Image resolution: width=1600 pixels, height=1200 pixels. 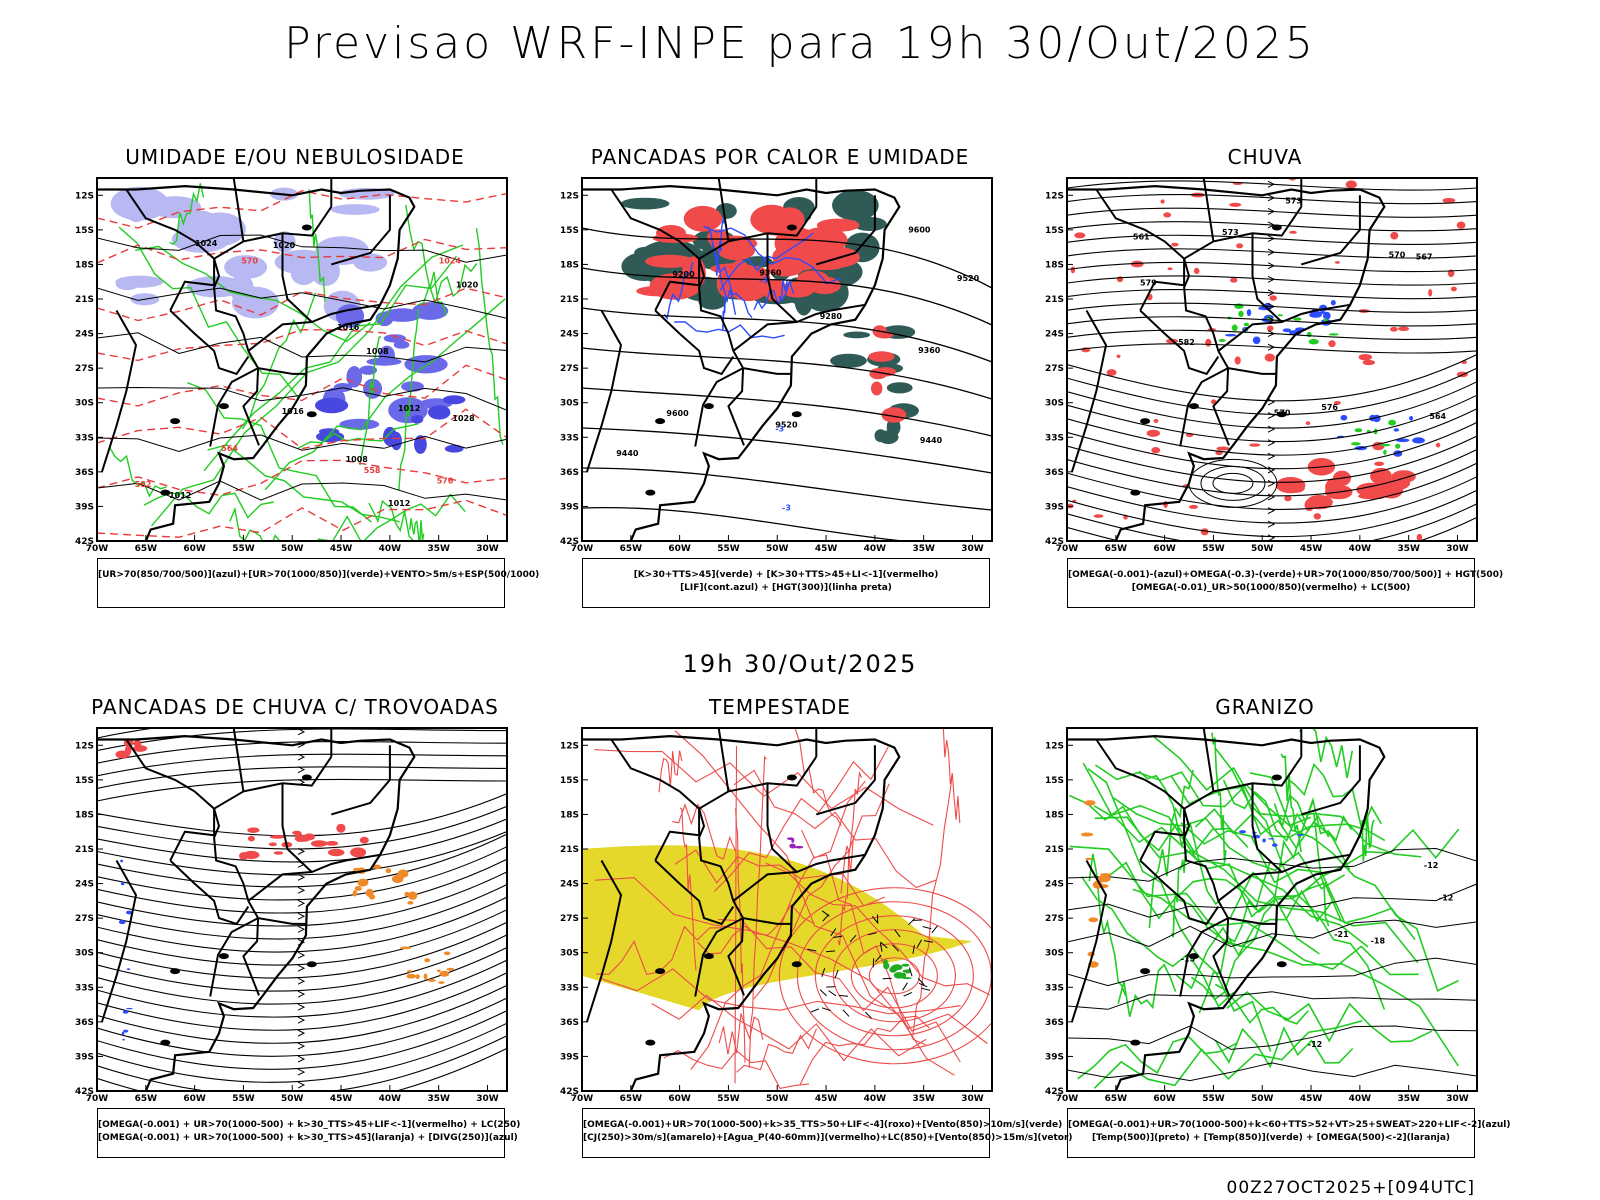 What do you see at coordinates (390, 549) in the screenshot?
I see `lon-label: 40W` at bounding box center [390, 549].